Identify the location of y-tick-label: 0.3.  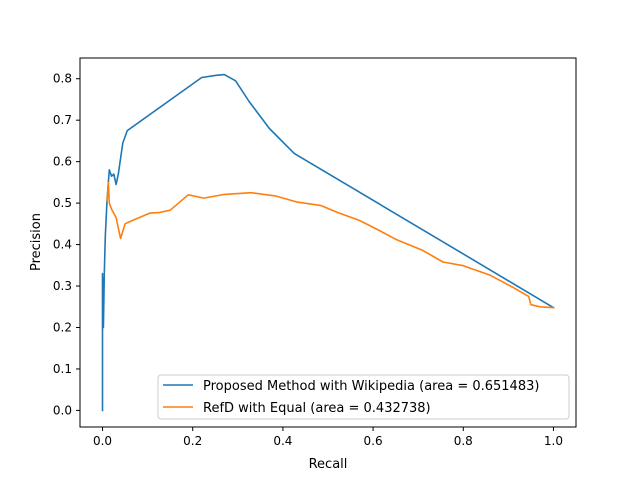
(62, 286).